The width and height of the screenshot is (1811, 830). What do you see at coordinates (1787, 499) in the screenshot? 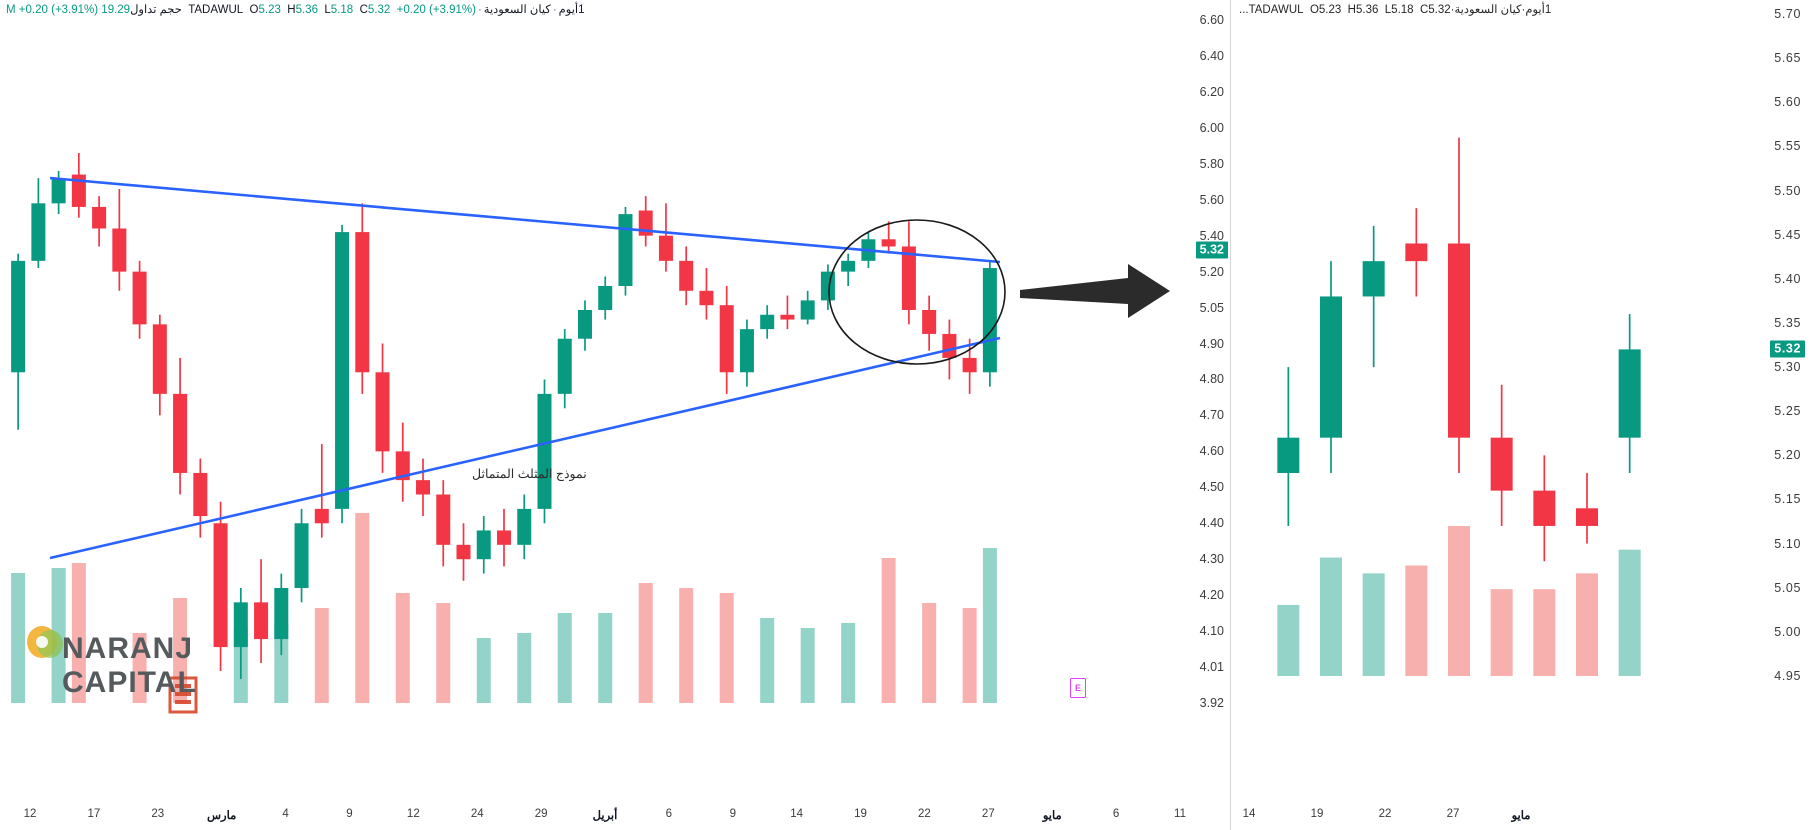
I see `price-tick: 5.15` at bounding box center [1787, 499].